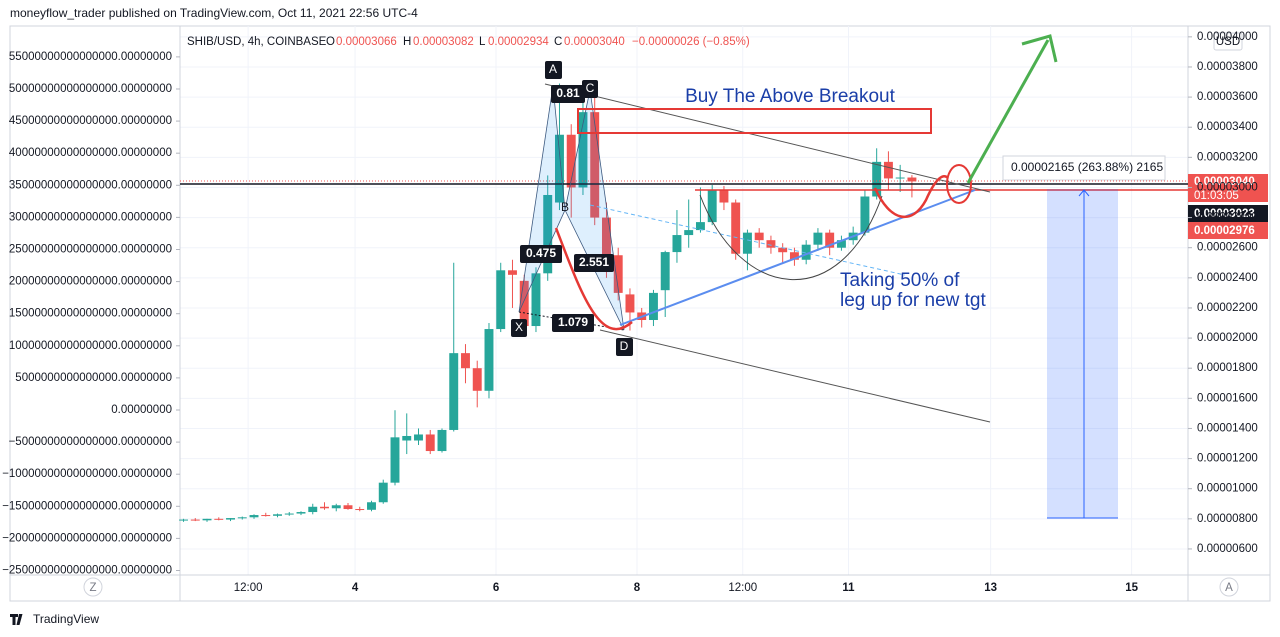  I want to click on x-tick-label: 12:00, so click(248, 588).